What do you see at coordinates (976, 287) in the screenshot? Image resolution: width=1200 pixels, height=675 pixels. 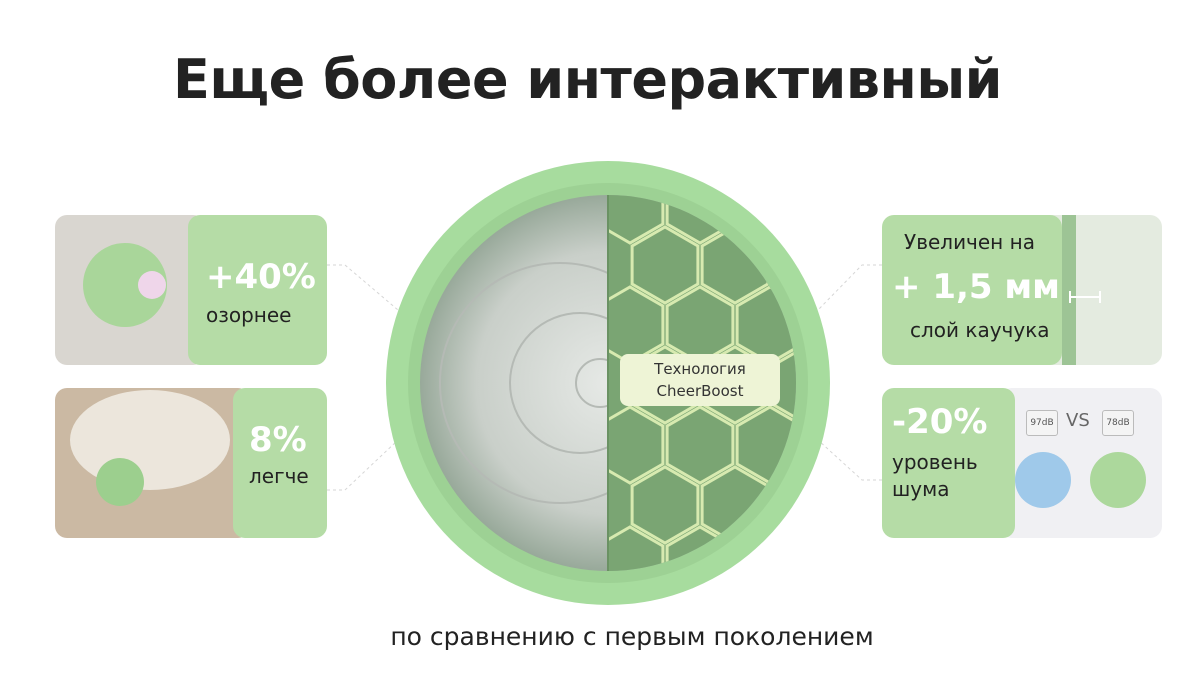 I see `card-value: + 1,5 мм` at bounding box center [976, 287].